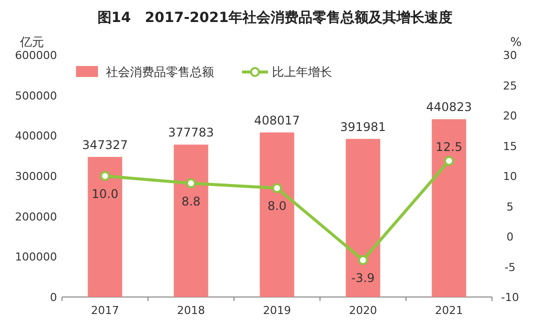 The height and width of the screenshot is (329, 550). I want to click on chart-title: 图14 2017-2021年社会消费品零售总额及其增长速度, so click(275, 17).